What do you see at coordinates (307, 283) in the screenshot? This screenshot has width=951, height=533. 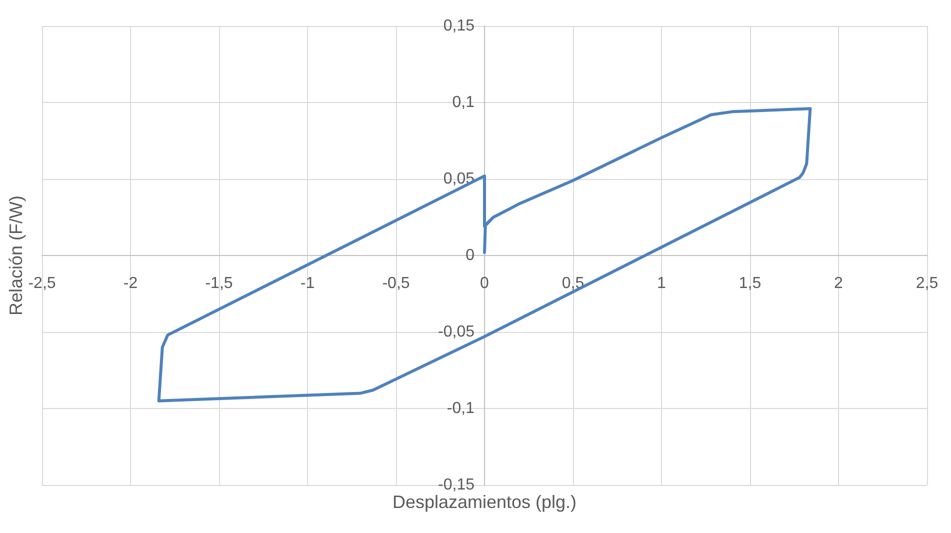 I see `x-tick-label: -1` at bounding box center [307, 283].